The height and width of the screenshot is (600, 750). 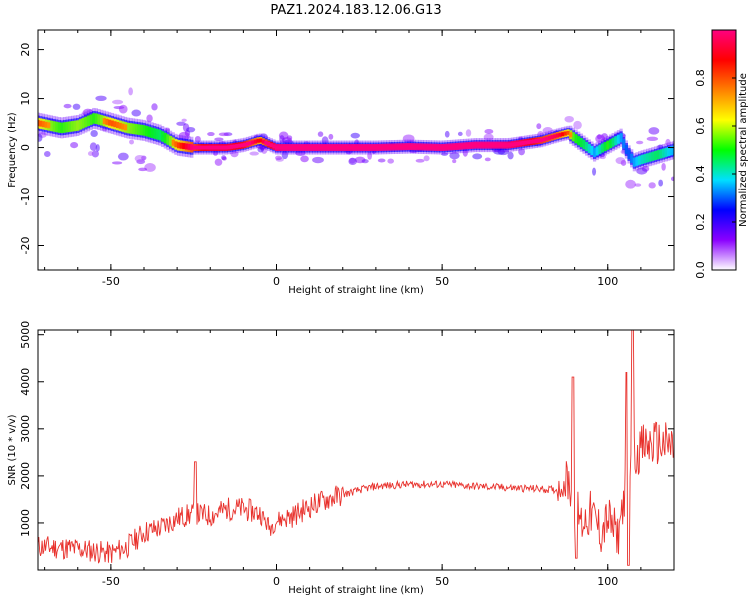 What do you see at coordinates (700, 126) in the screenshot?
I see `colorbar-tick-label: 0.6` at bounding box center [700, 126].